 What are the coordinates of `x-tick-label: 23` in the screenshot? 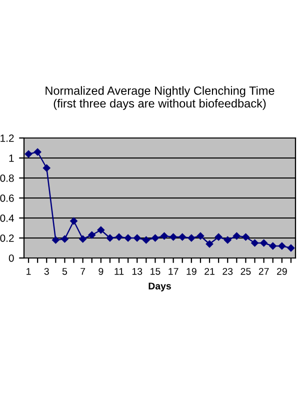 It's located at (227, 271).